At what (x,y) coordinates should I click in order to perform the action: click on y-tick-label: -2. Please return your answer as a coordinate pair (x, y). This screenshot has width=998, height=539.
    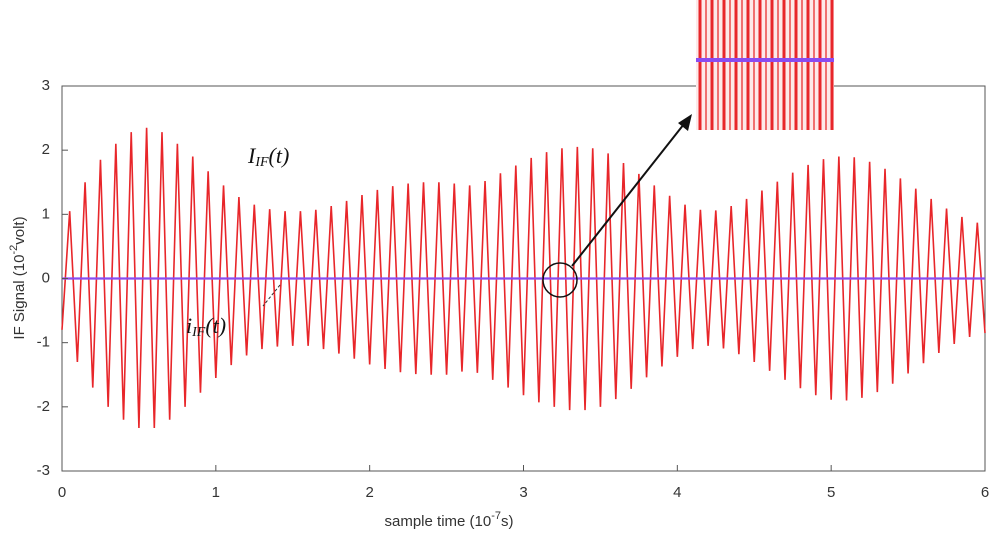
    Looking at the image, I should click on (43, 406).